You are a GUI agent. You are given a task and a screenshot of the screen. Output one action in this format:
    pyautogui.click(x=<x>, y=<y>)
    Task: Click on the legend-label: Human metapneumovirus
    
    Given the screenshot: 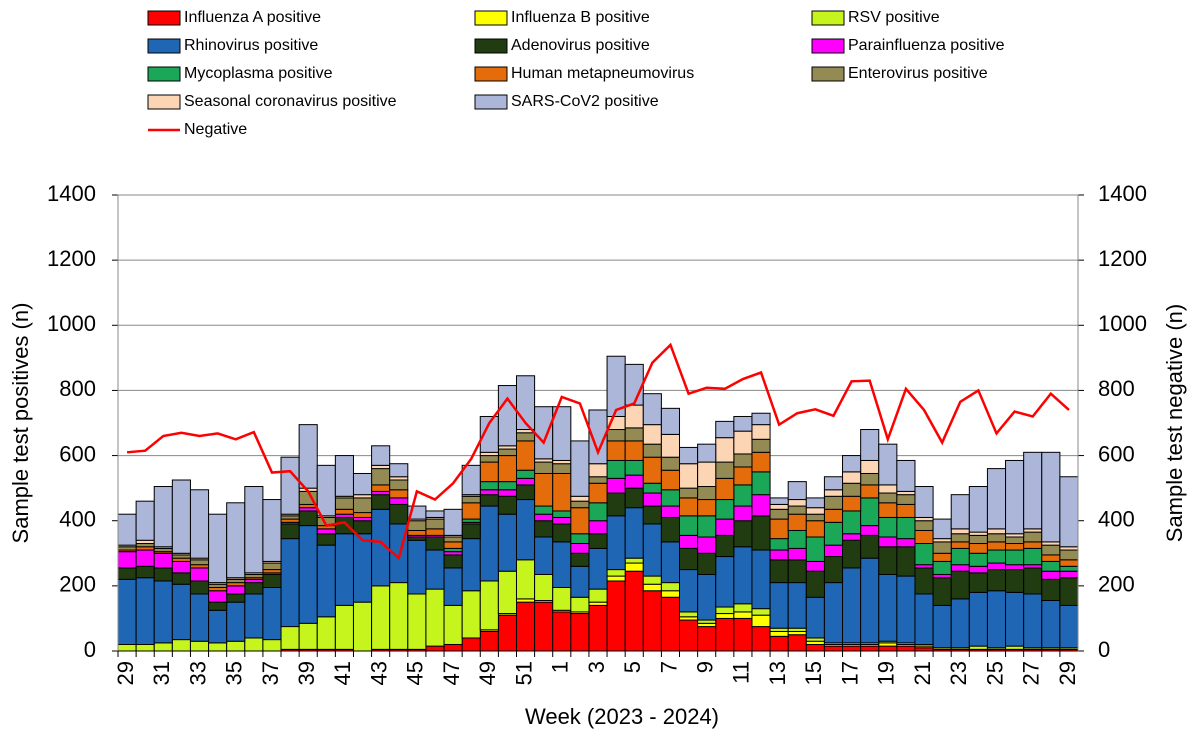 What is the action you would take?
    pyautogui.click(x=602, y=73)
    